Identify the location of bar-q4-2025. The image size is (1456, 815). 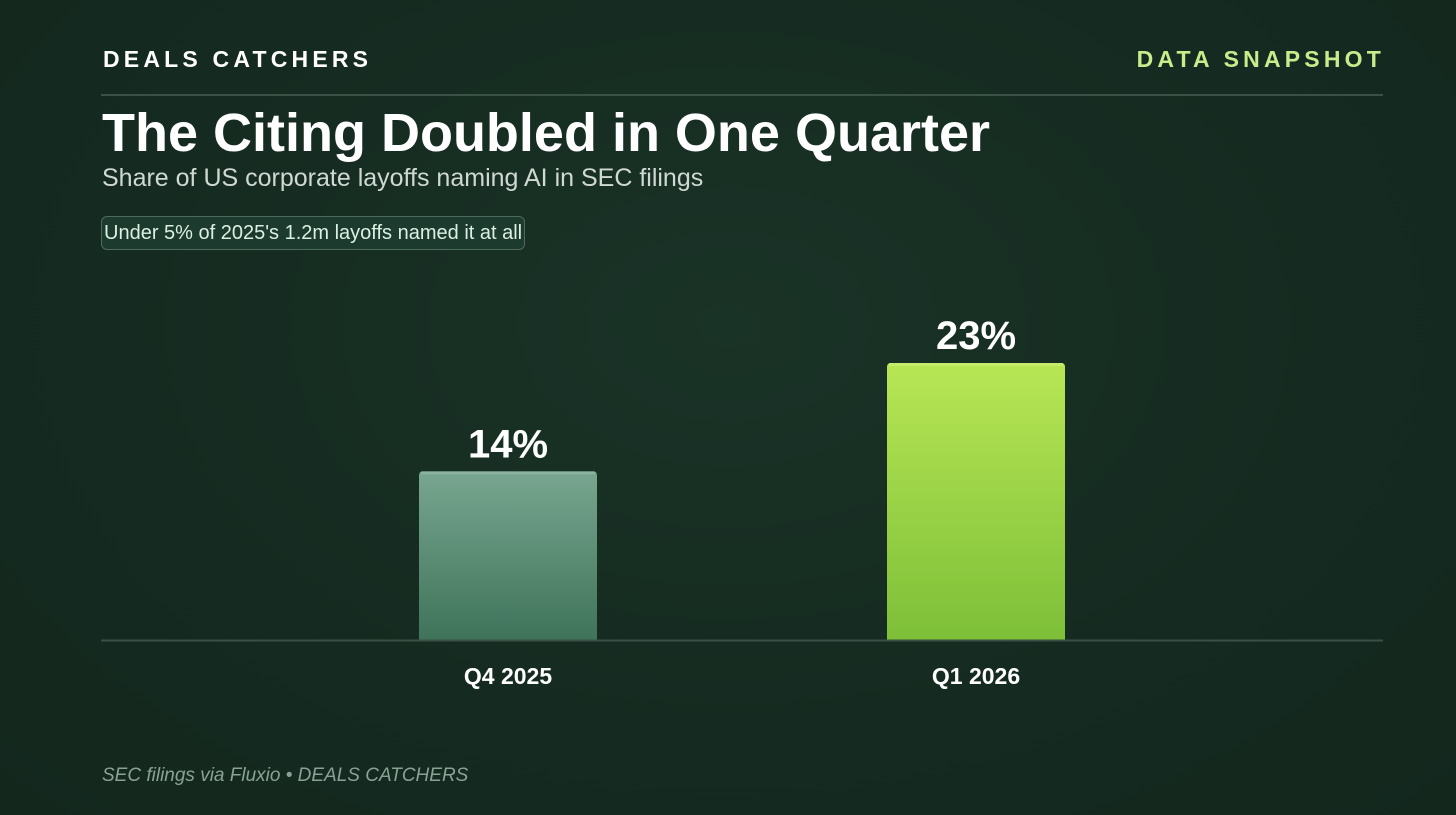
(508, 555).